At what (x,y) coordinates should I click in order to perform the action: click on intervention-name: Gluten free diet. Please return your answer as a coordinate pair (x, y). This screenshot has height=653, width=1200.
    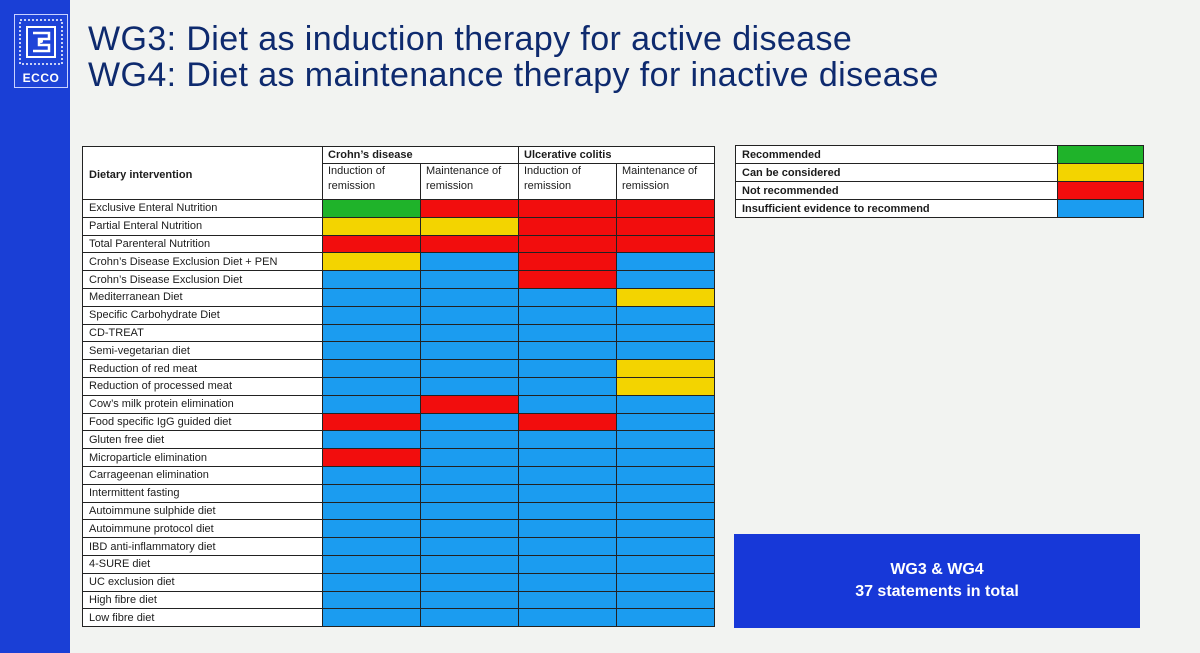
    Looking at the image, I should click on (202, 440).